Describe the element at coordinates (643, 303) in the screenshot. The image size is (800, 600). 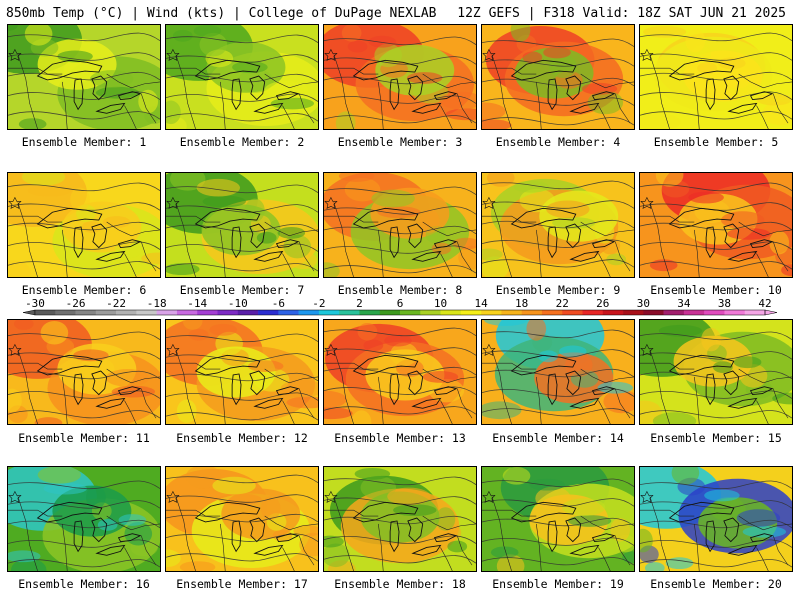
I see `colorbar-tick-label: 30` at that location.